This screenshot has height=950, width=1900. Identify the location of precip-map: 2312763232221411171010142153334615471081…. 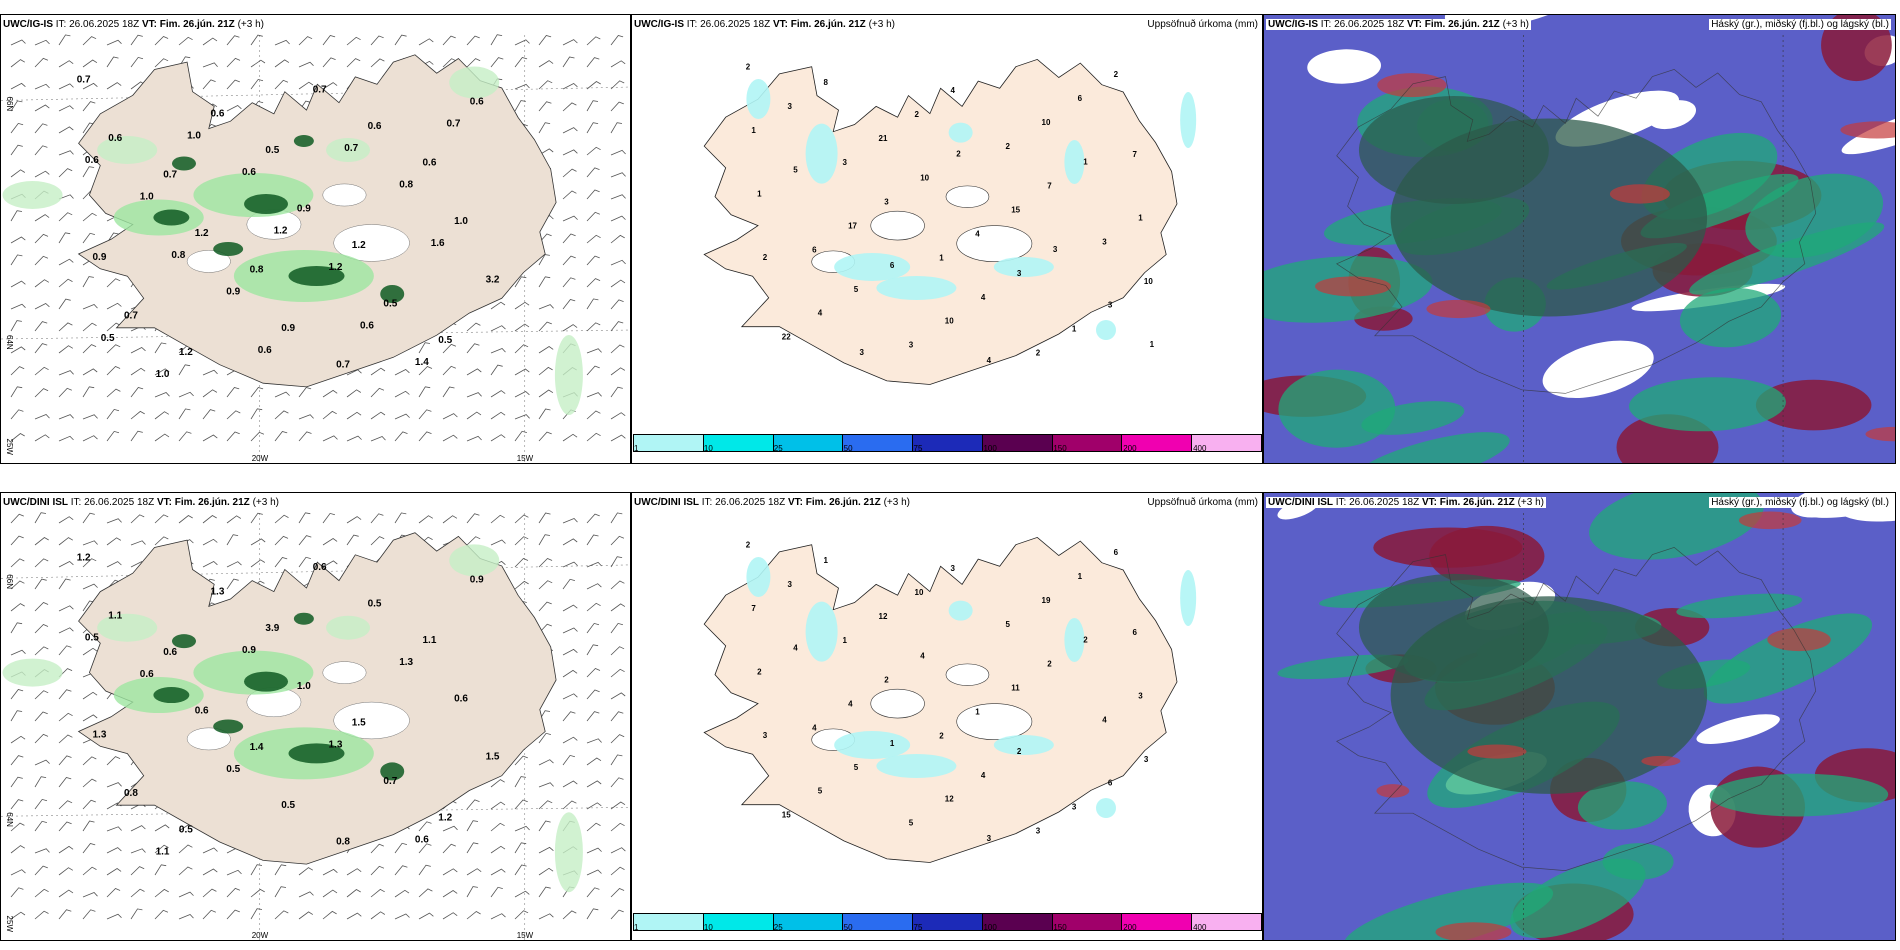
(950, 221).